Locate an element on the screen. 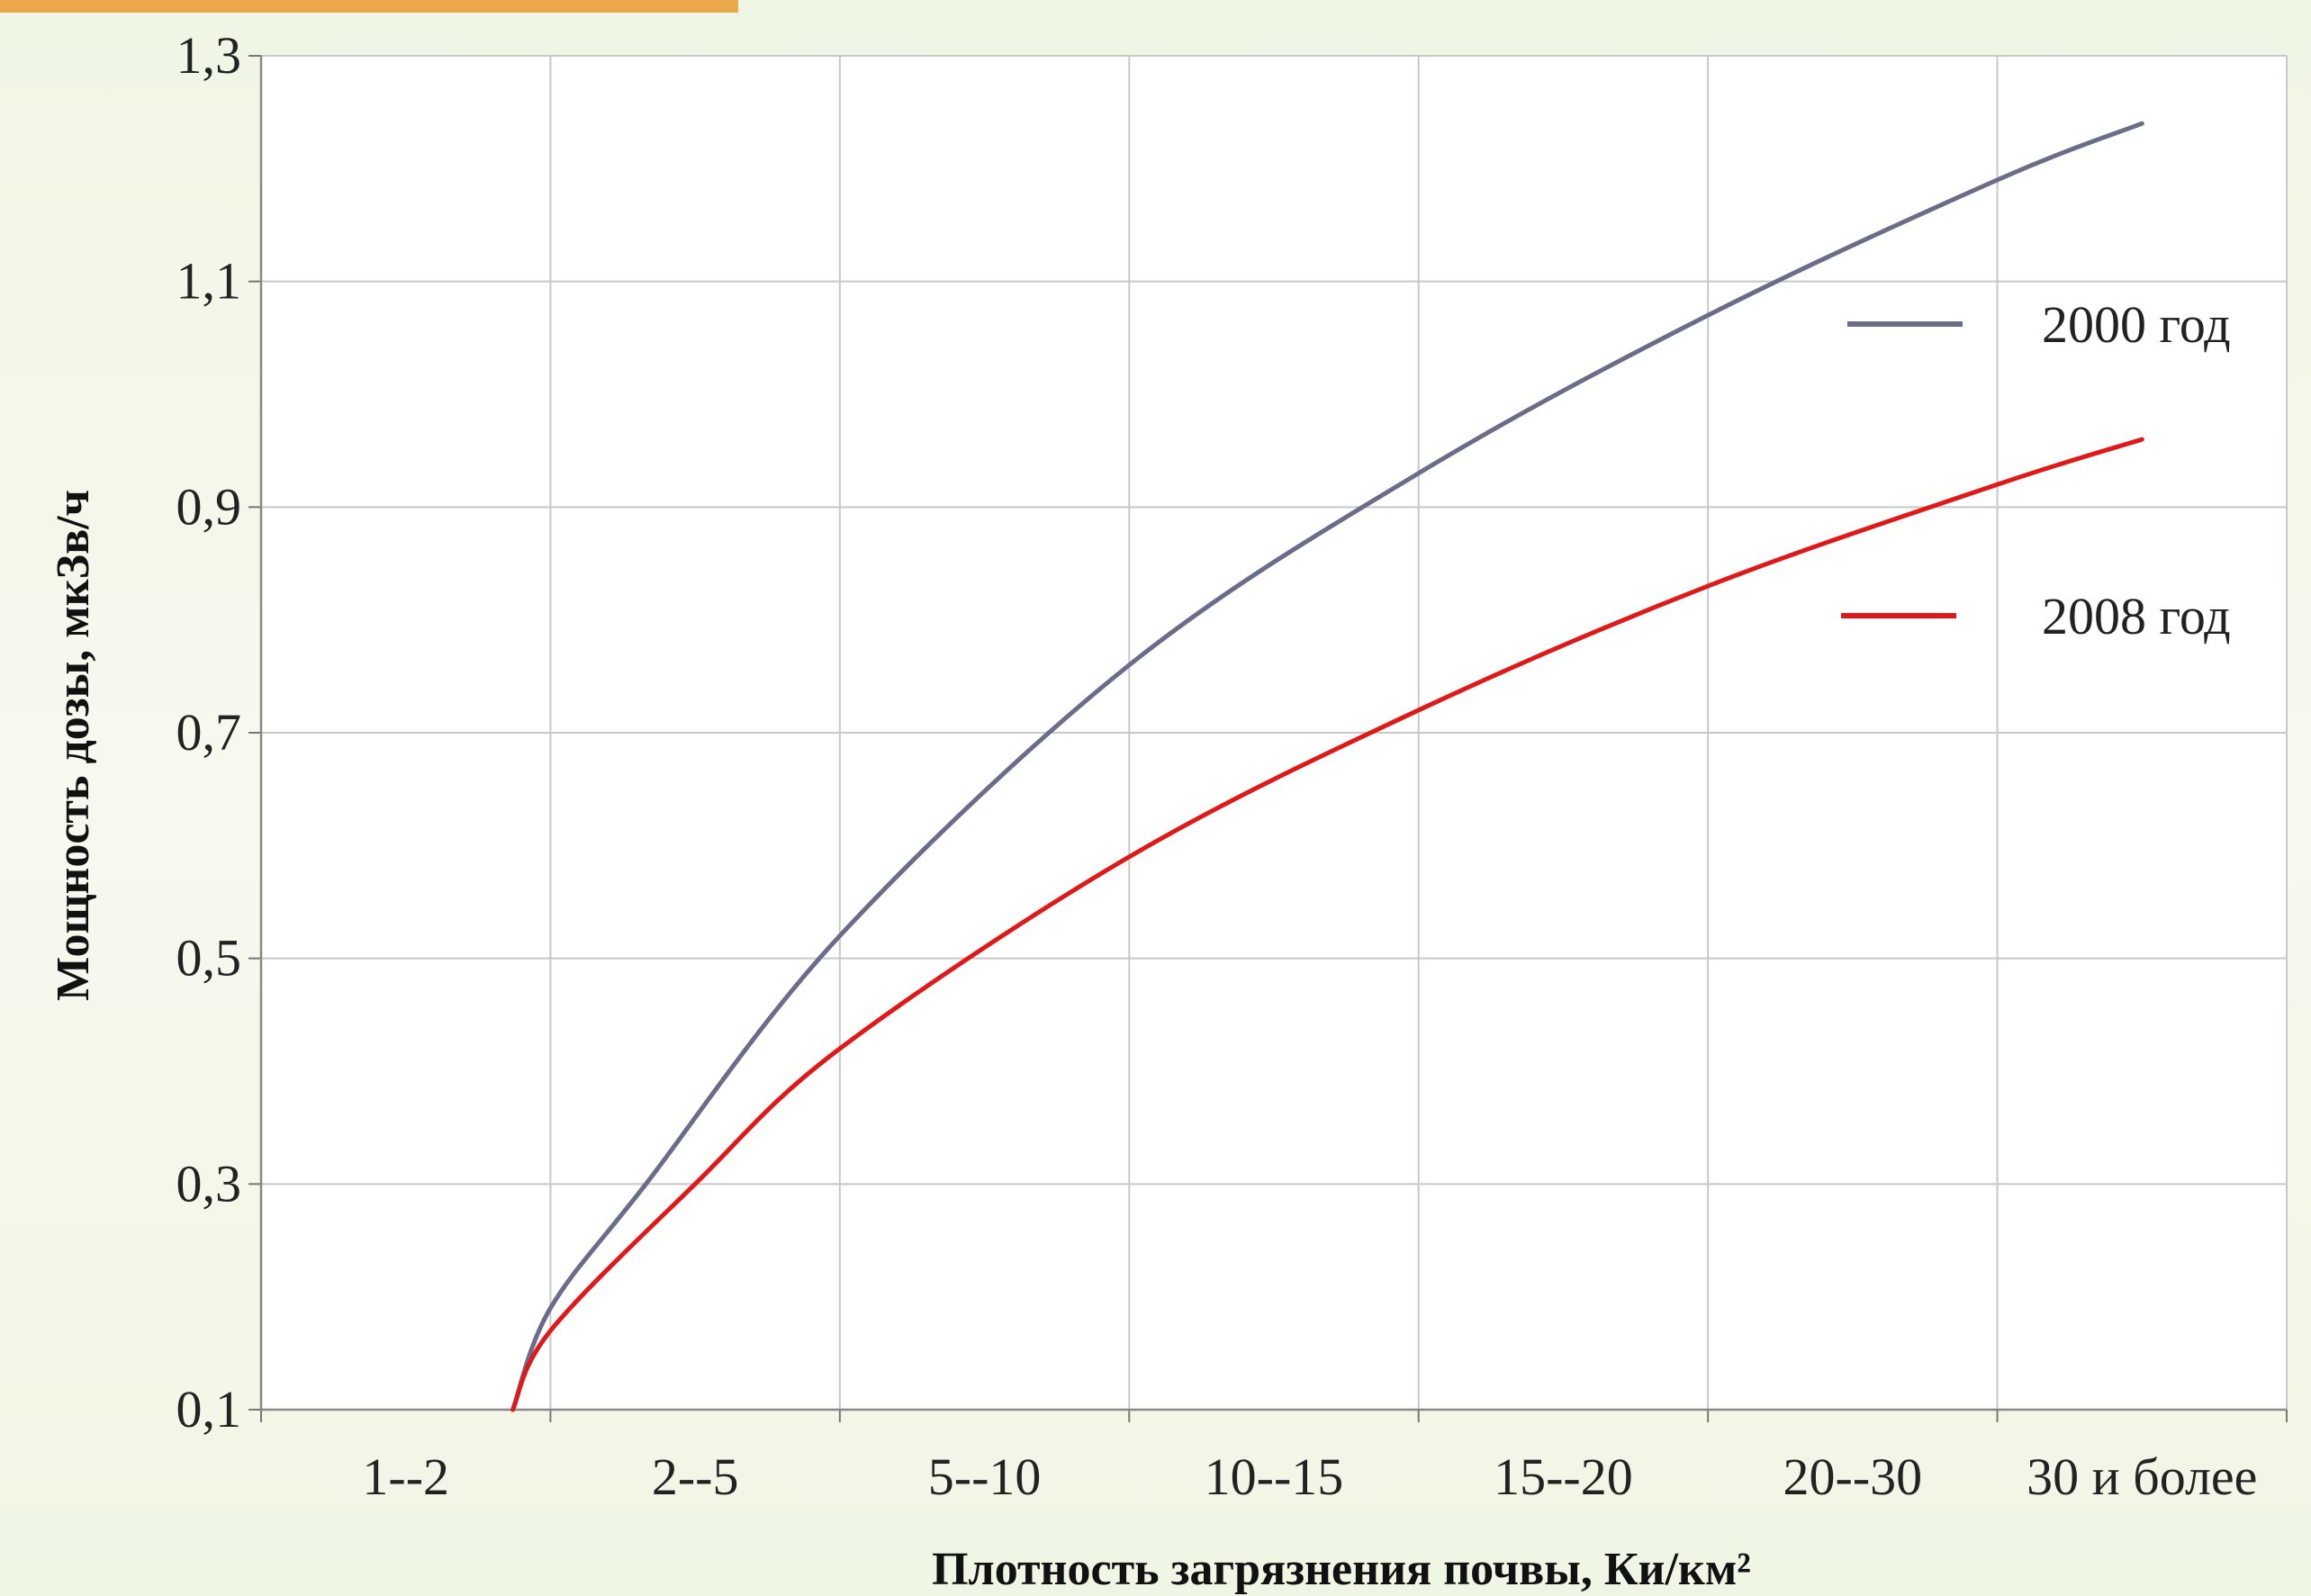 The width and height of the screenshot is (2311, 1596). y-tick-label: 0,3 is located at coordinates (209, 1183).